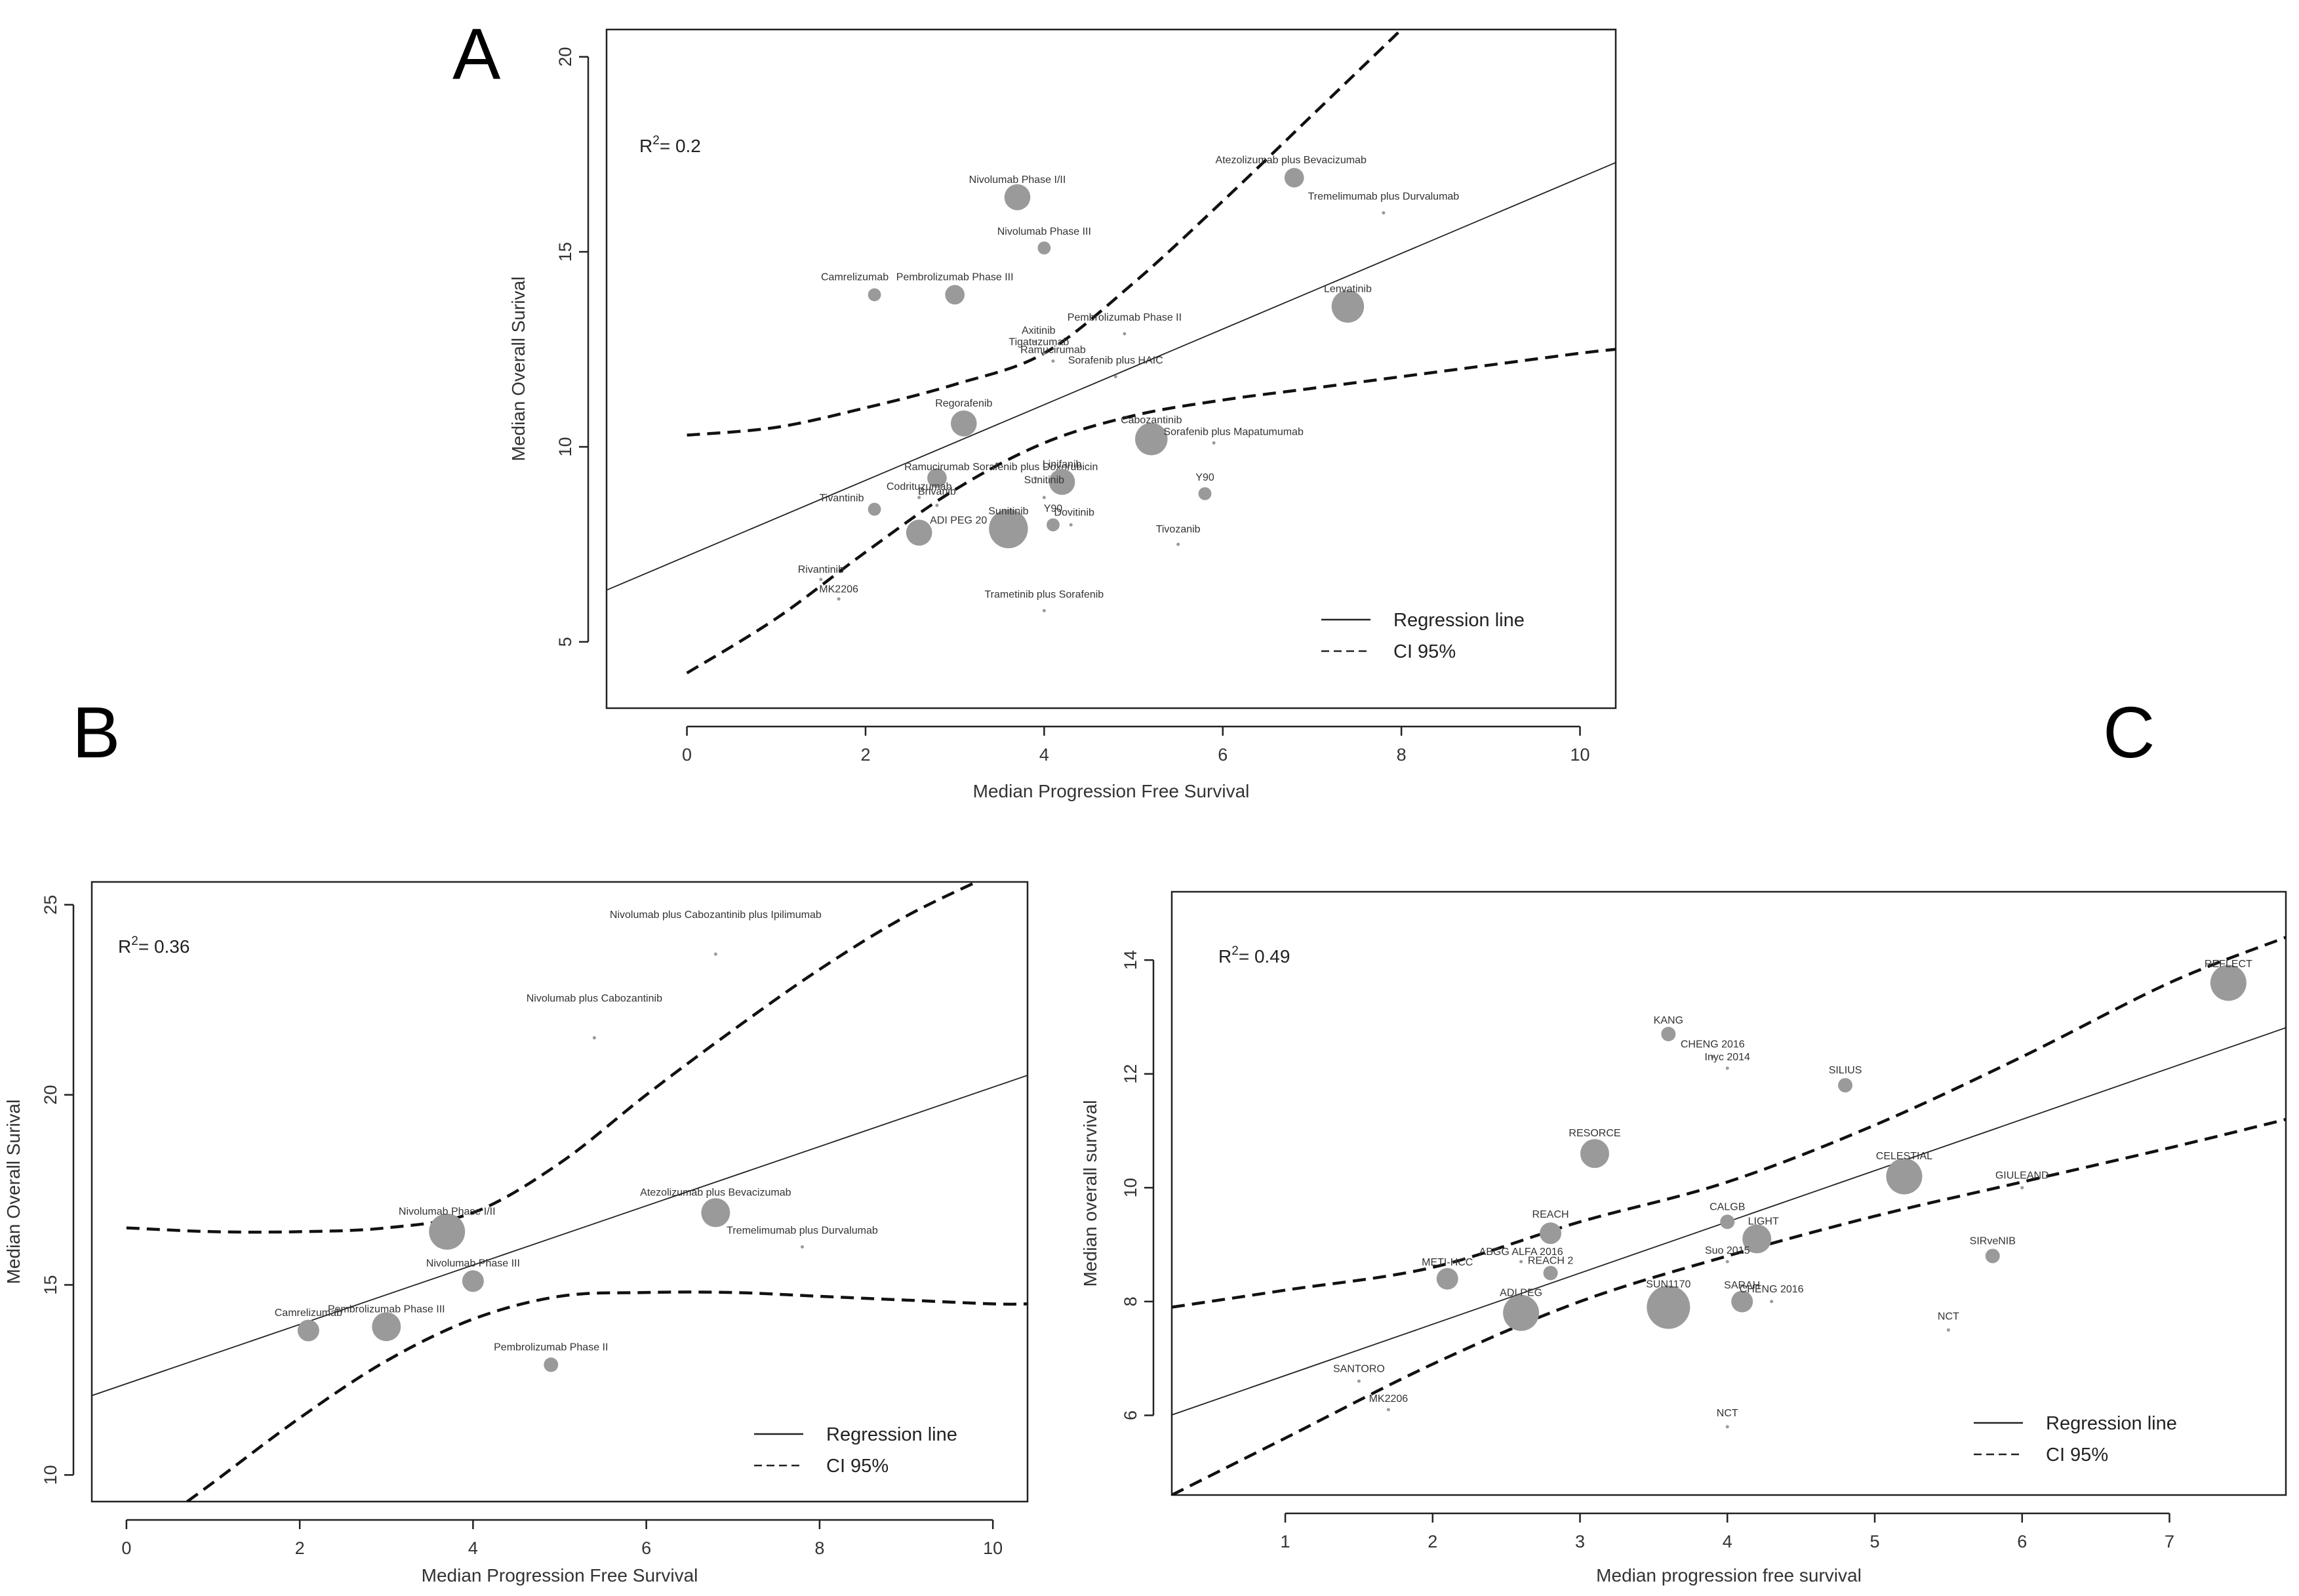 This screenshot has width=2299, height=1596. Describe the element at coordinates (963, 403) in the screenshot. I see `point-label-regorafenib: Regorafenib` at that location.